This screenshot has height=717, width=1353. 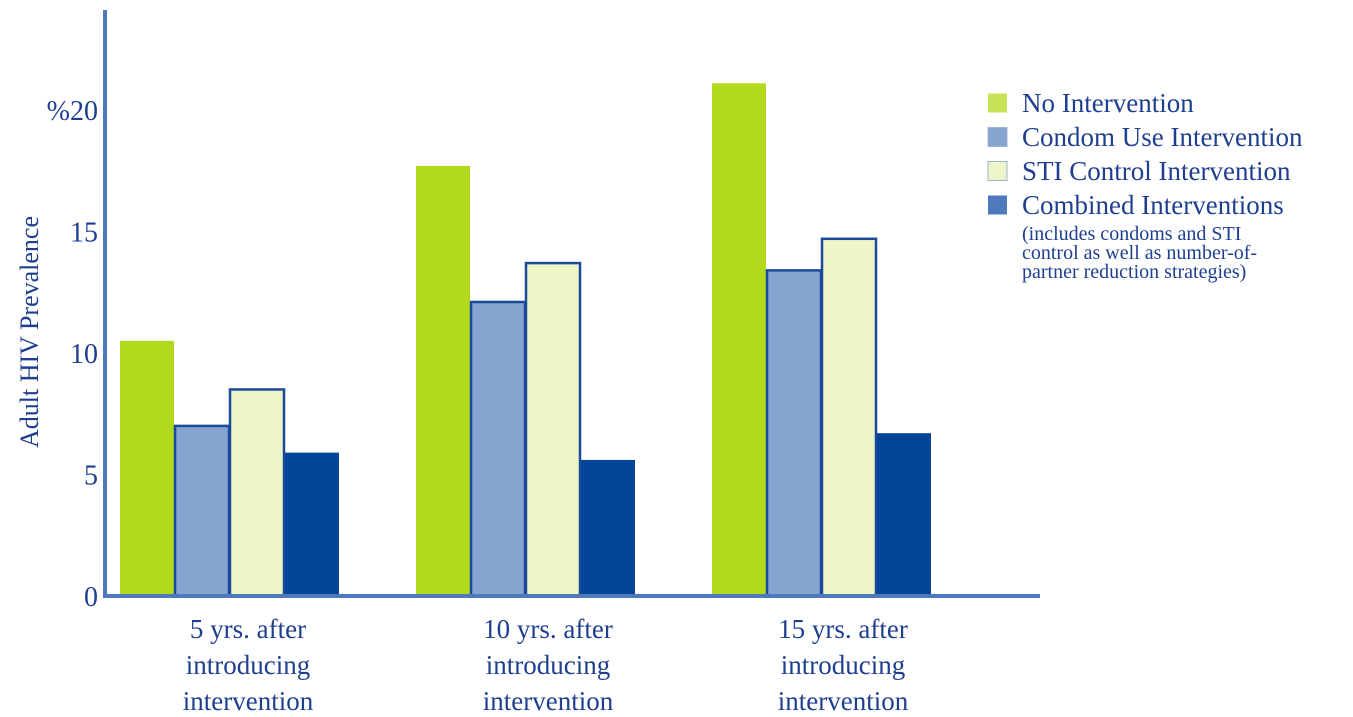 What do you see at coordinates (84, 354) in the screenshot?
I see `y-tick-label-2: 10` at bounding box center [84, 354].